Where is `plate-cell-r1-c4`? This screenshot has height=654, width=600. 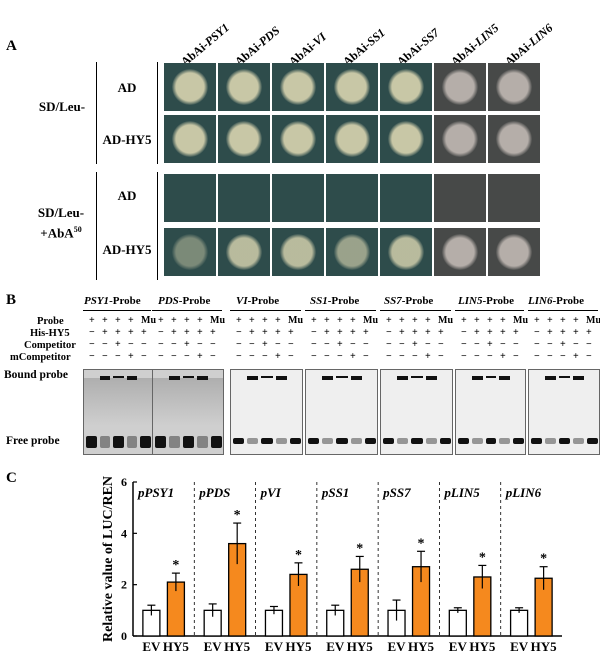
plate-cell-r1-c4 is located at coordinates (352, 87).